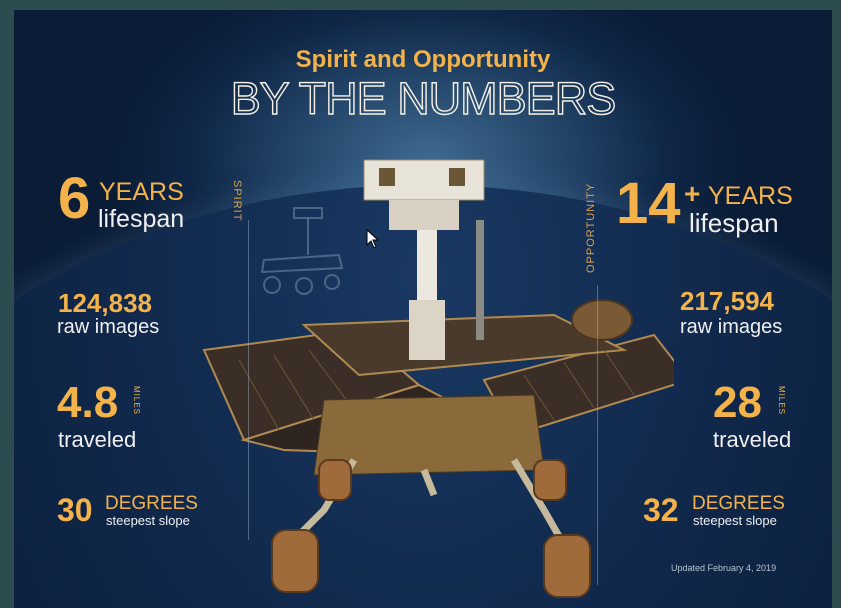  Describe the element at coordinates (591, 227) in the screenshot. I see `opportunity-label: OPPORTUNITY` at that location.